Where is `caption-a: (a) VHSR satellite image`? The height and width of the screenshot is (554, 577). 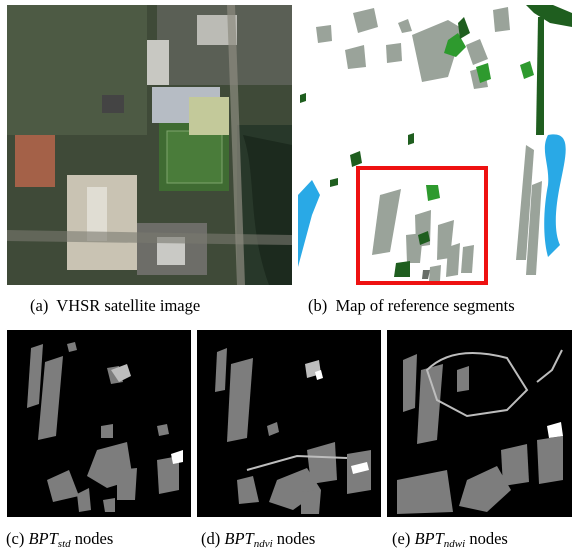
caption-a: (a) VHSR satellite image is located at coordinates (115, 305).